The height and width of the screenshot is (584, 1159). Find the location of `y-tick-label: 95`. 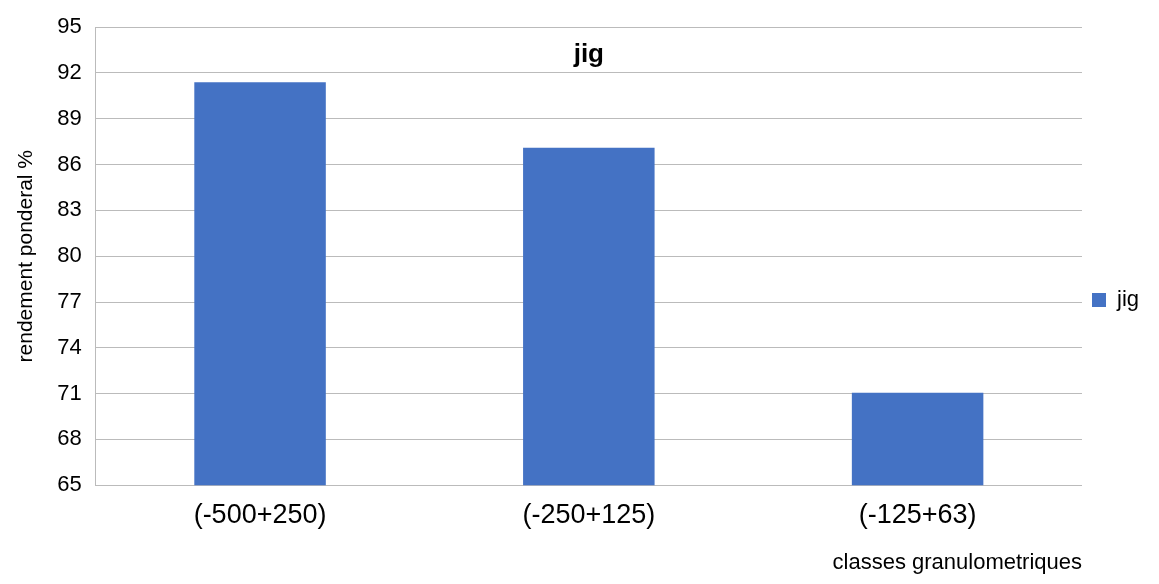

y-tick-label: 95 is located at coordinates (69, 26).